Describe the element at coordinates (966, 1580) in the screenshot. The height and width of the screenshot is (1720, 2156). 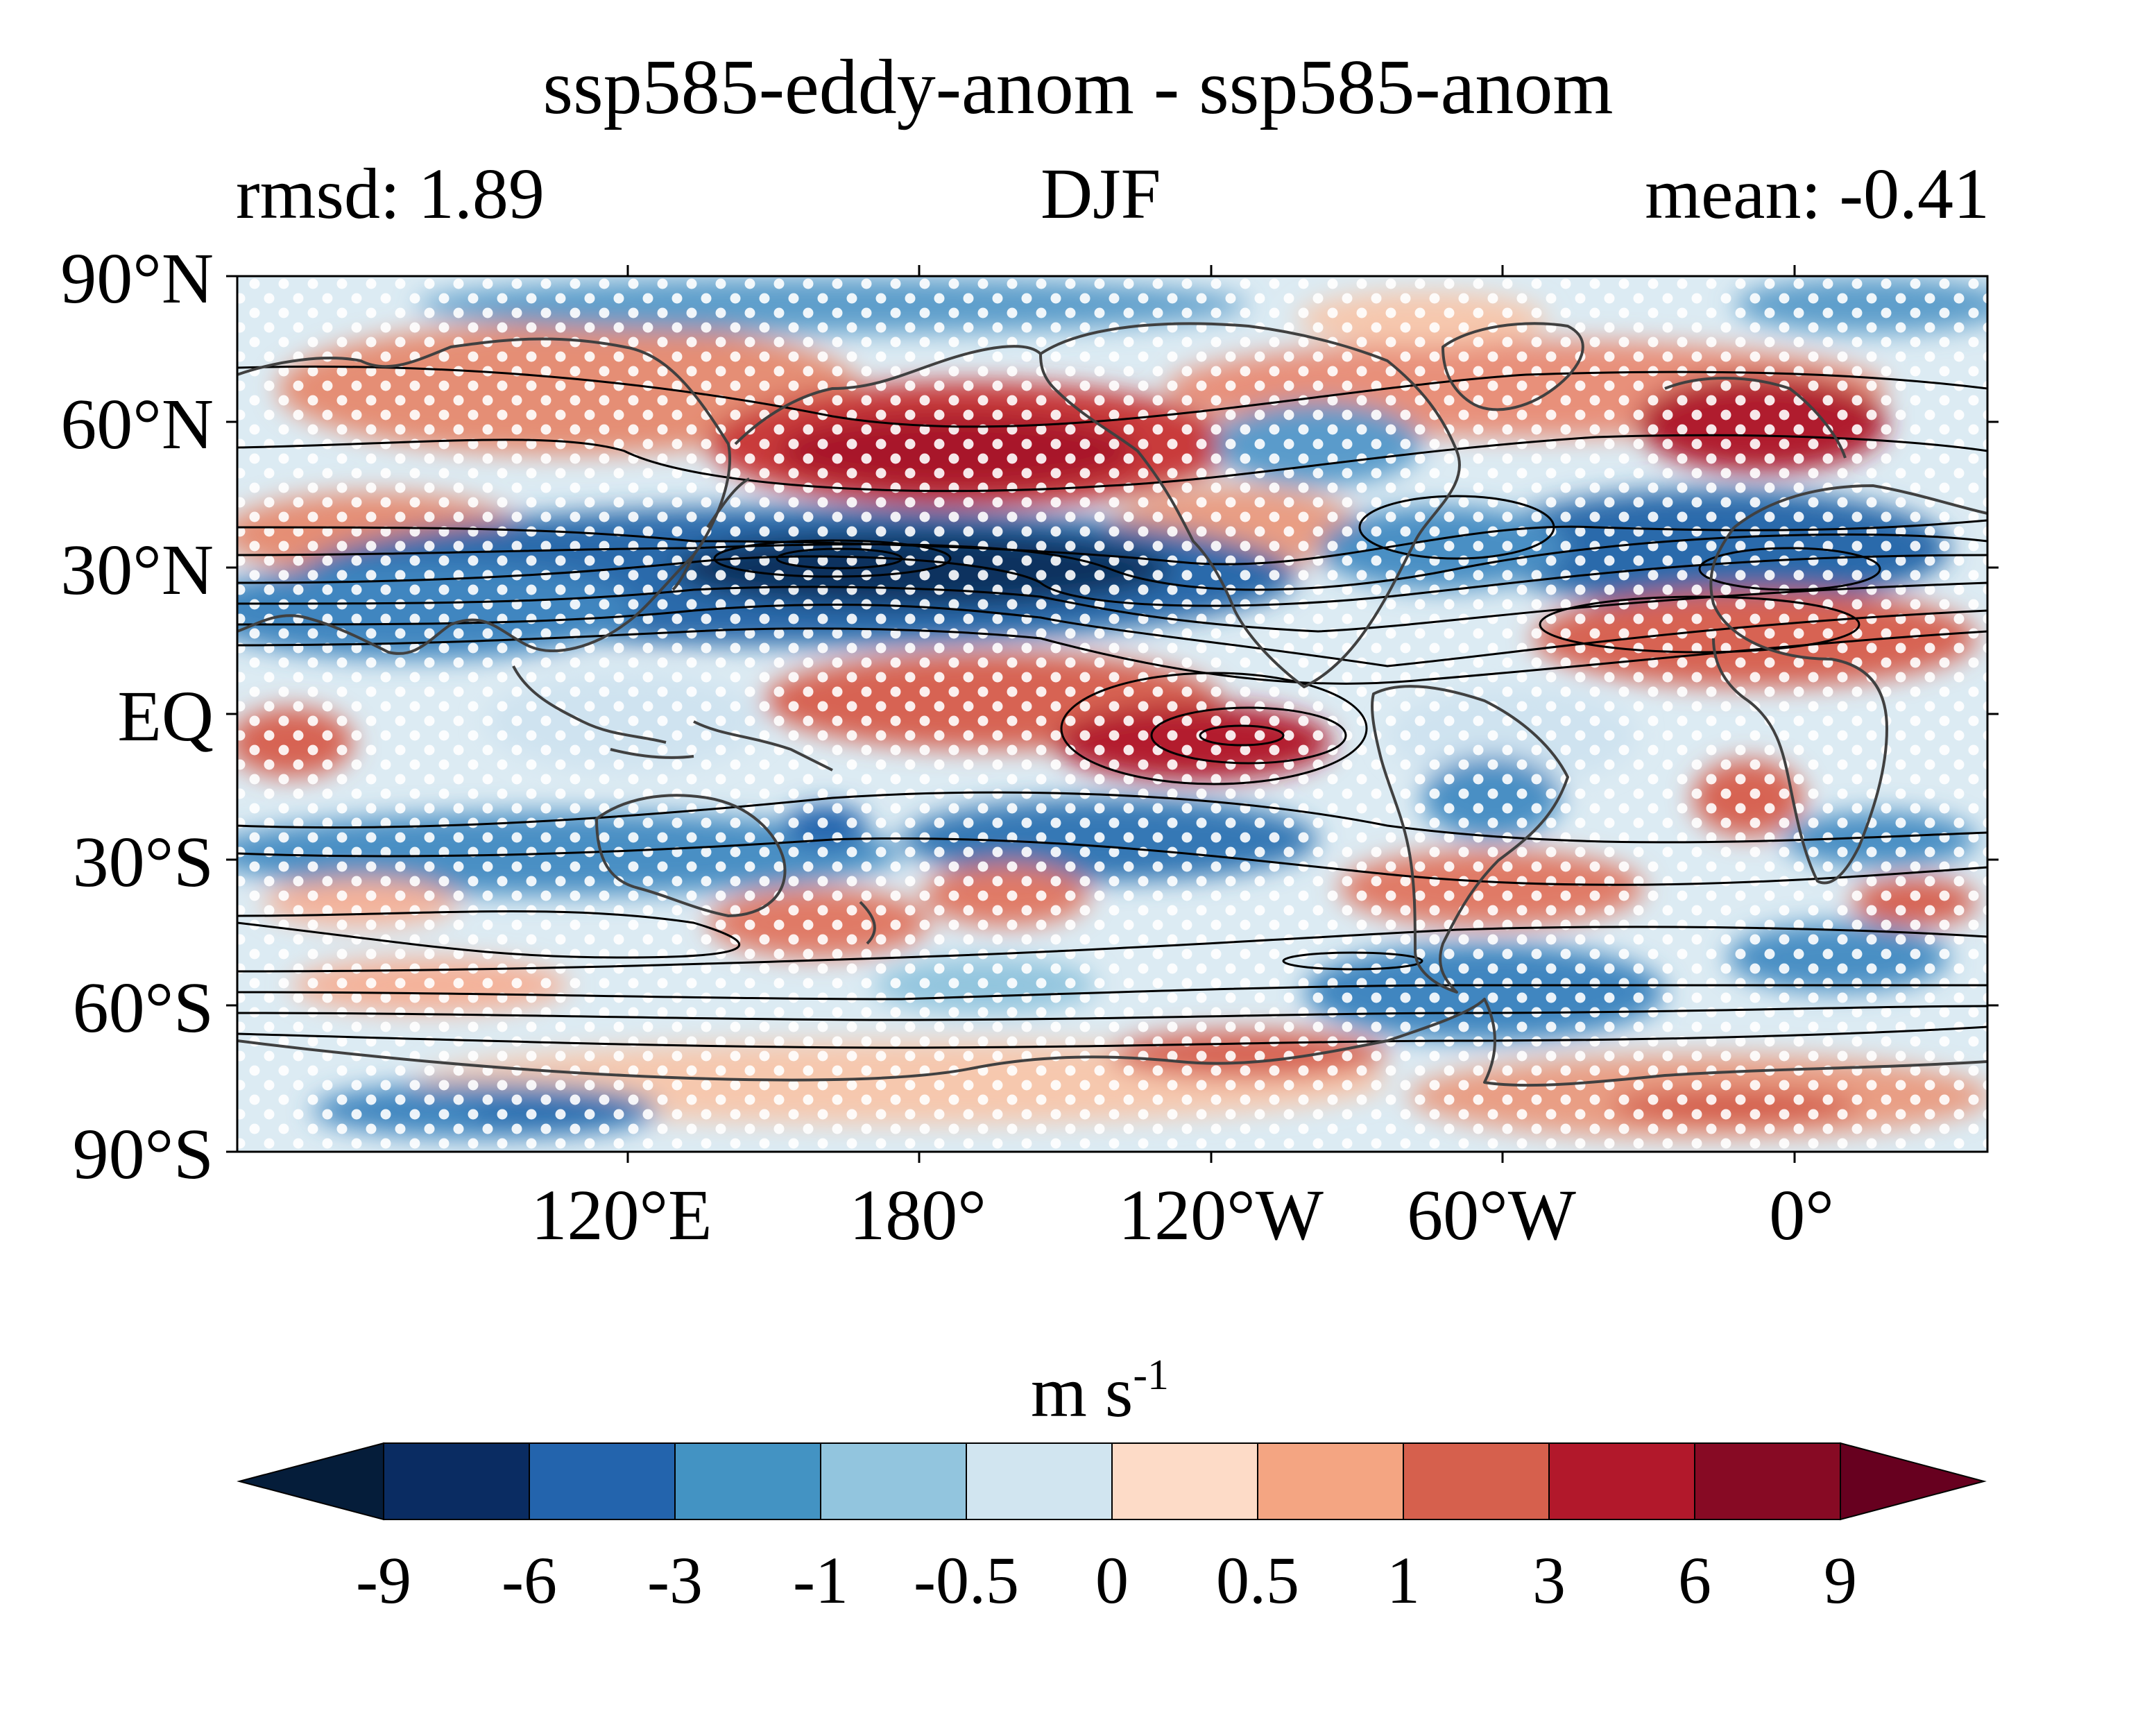
I see `colorbar-tick-label: -0.5` at that location.